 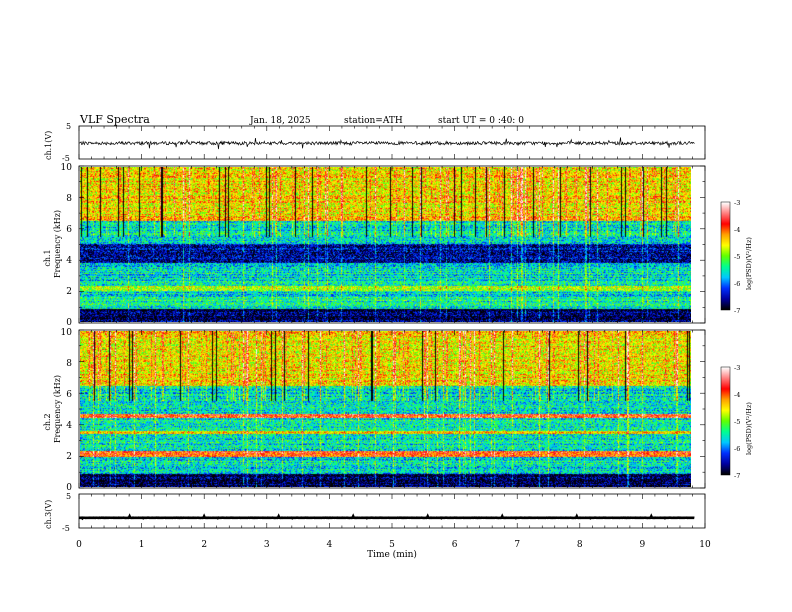 I want to click on ch2-spectrogram-yticks: 0 2 4 6 8 10, so click(x=67, y=410).